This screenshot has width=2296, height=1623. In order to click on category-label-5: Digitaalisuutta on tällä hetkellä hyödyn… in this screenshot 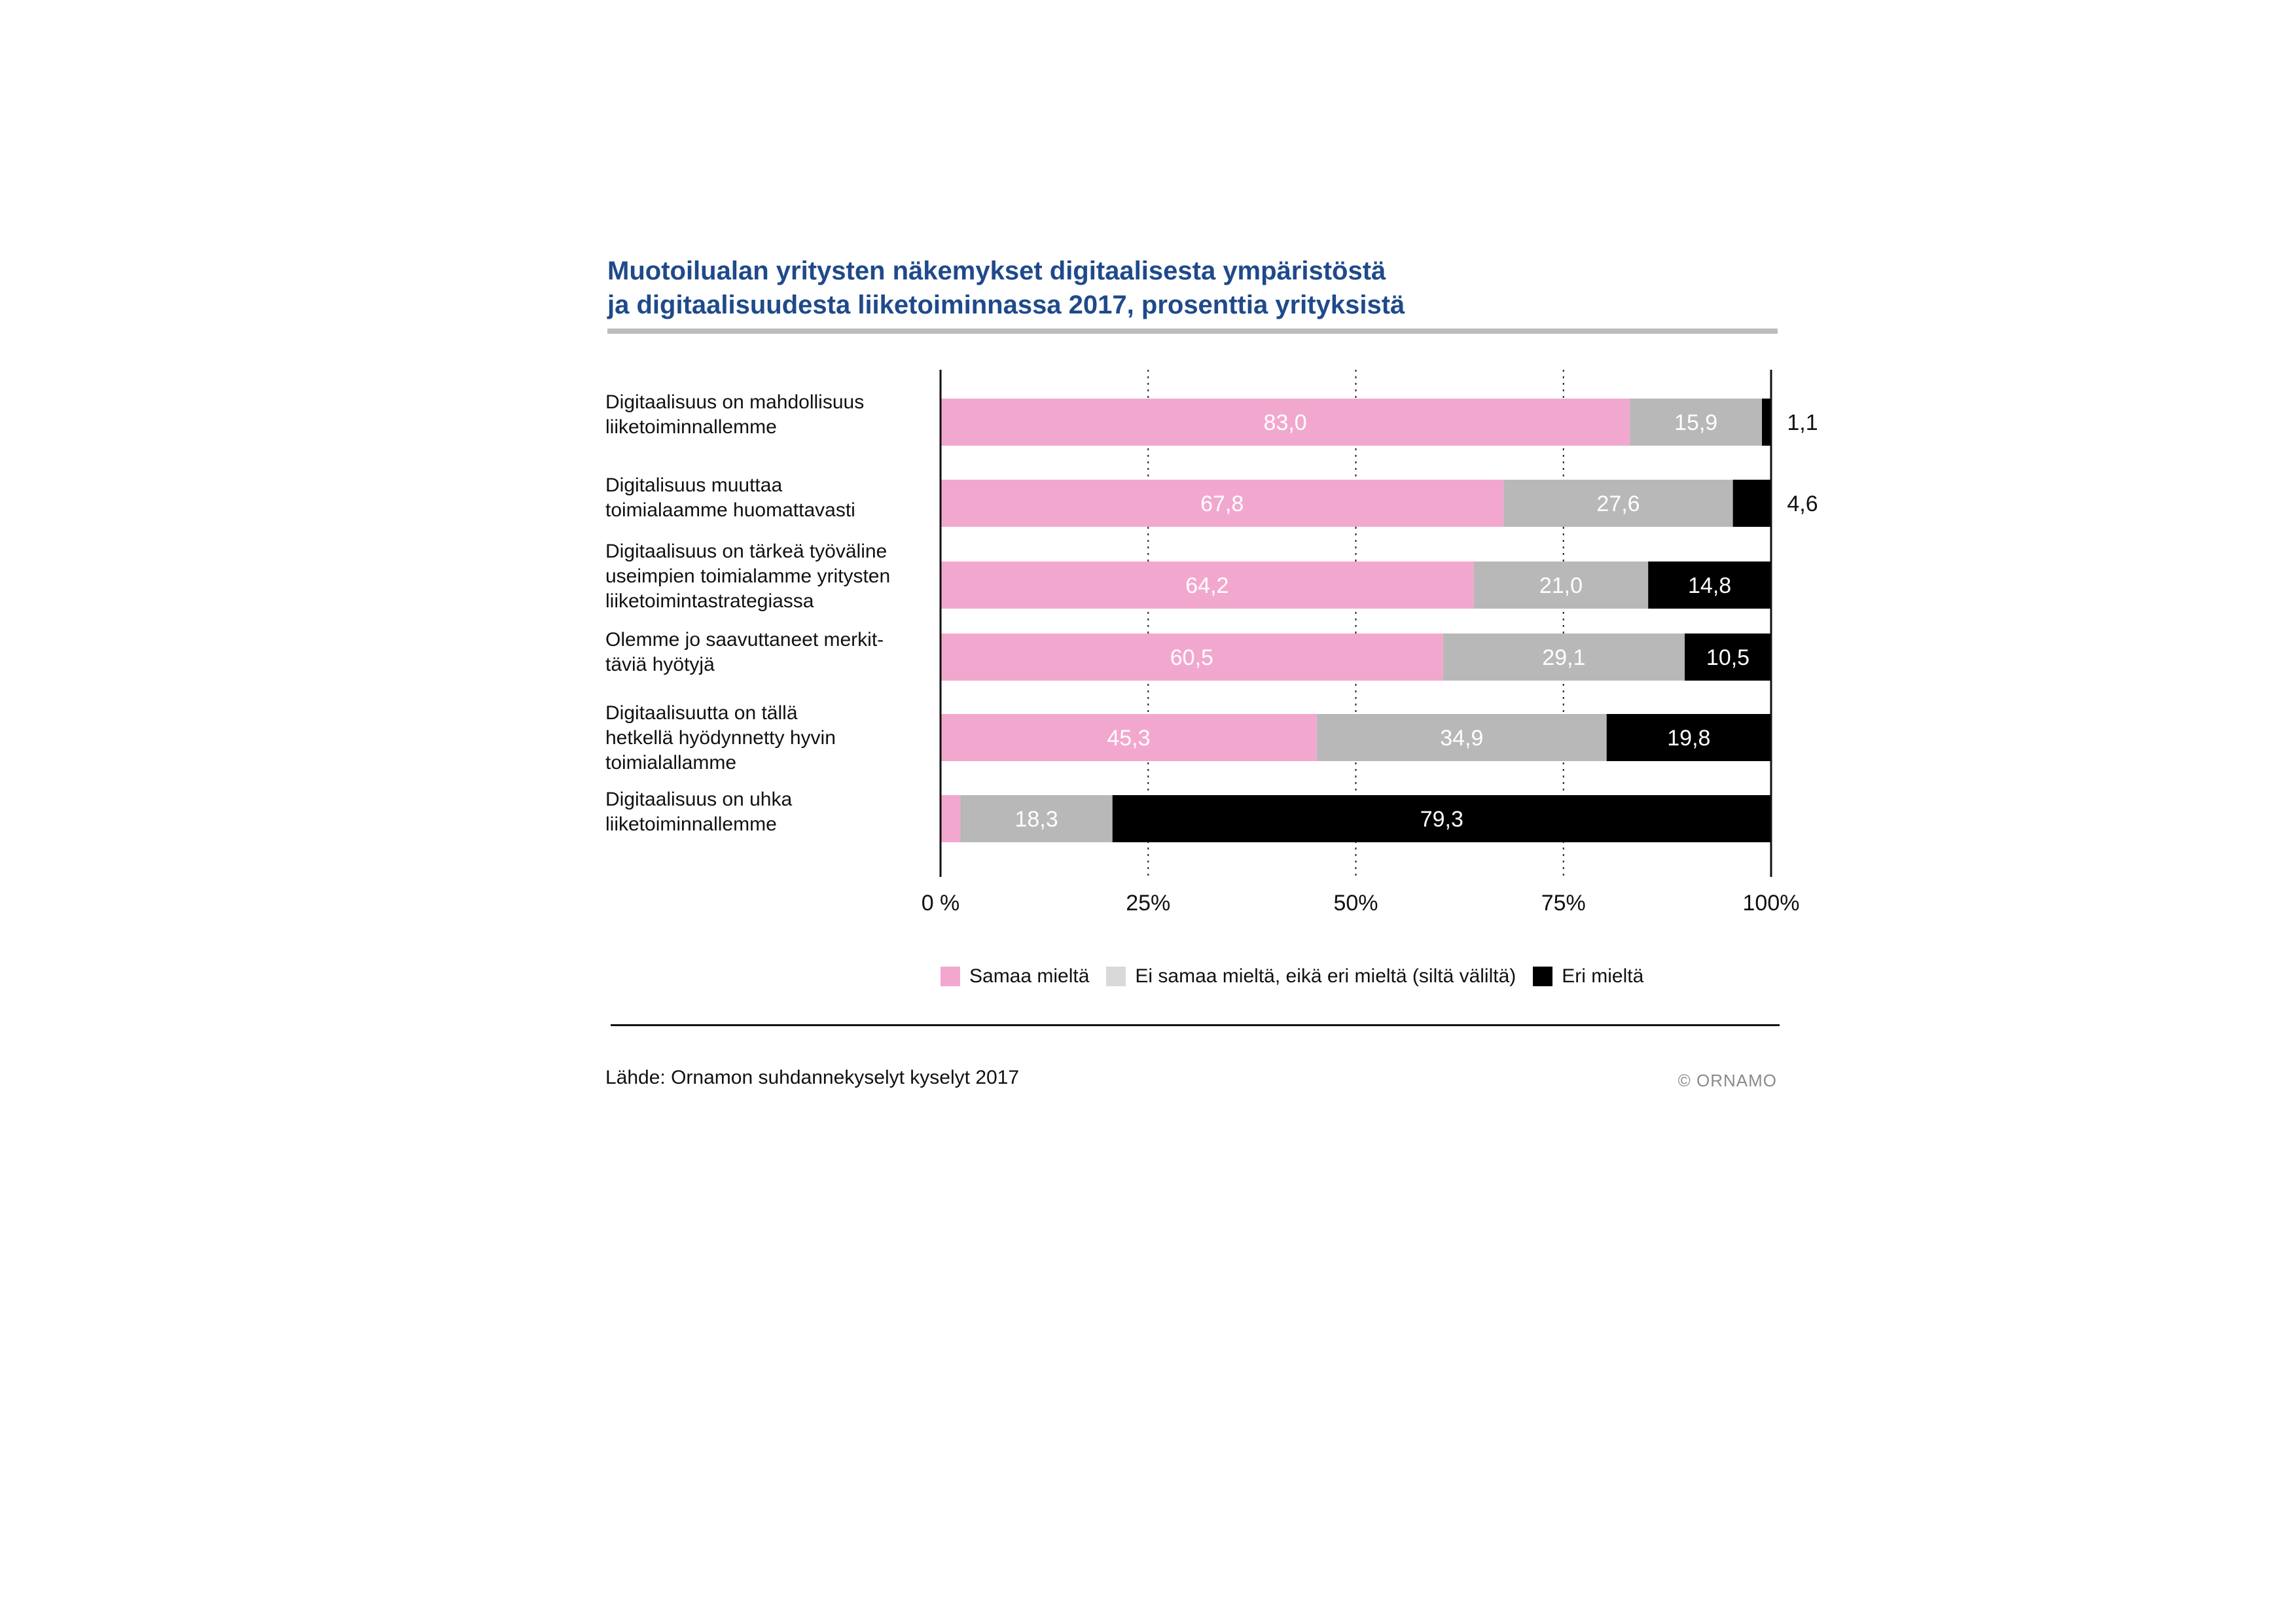, I will do `click(775, 738)`.